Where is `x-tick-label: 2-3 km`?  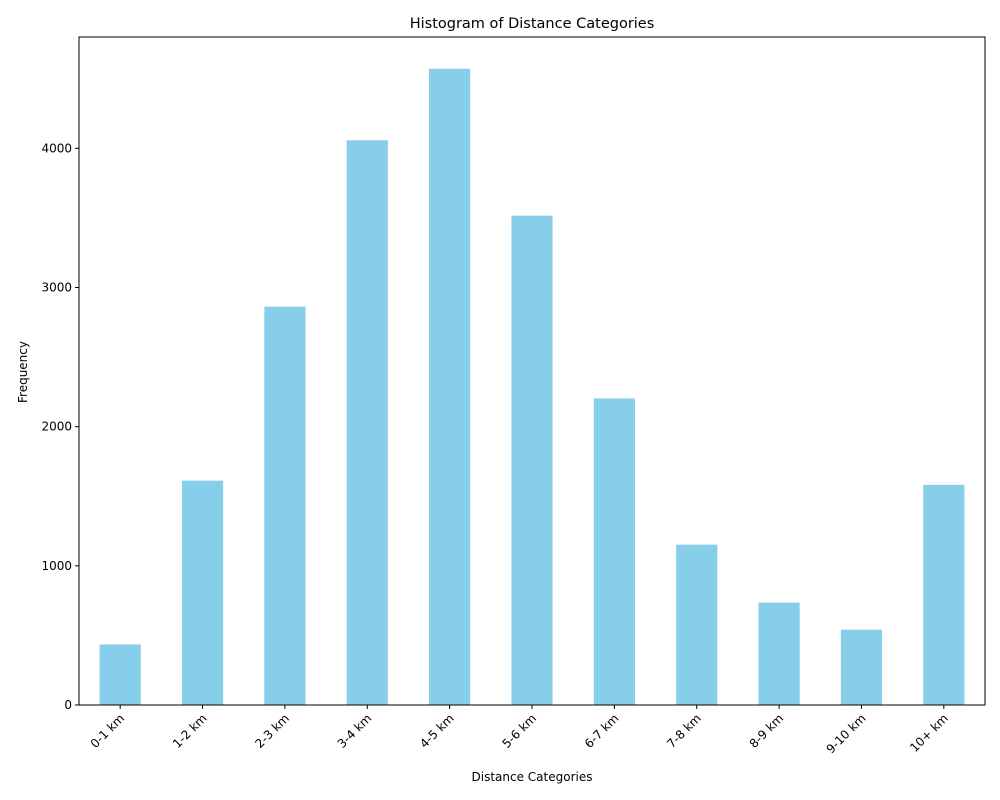
x-tick-label: 2-3 km is located at coordinates (272, 731).